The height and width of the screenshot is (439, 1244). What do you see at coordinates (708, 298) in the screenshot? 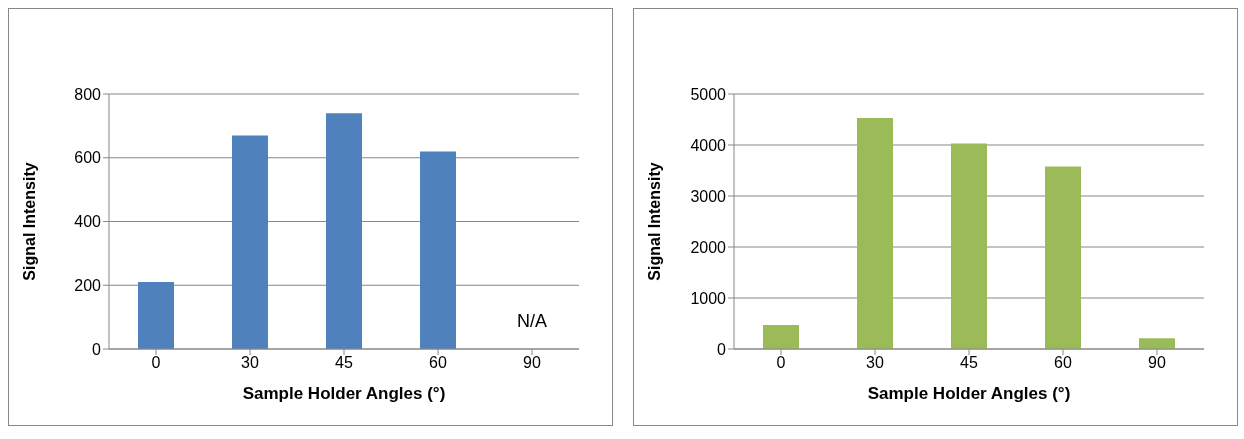
I see `y-tick-label: 1000` at bounding box center [708, 298].